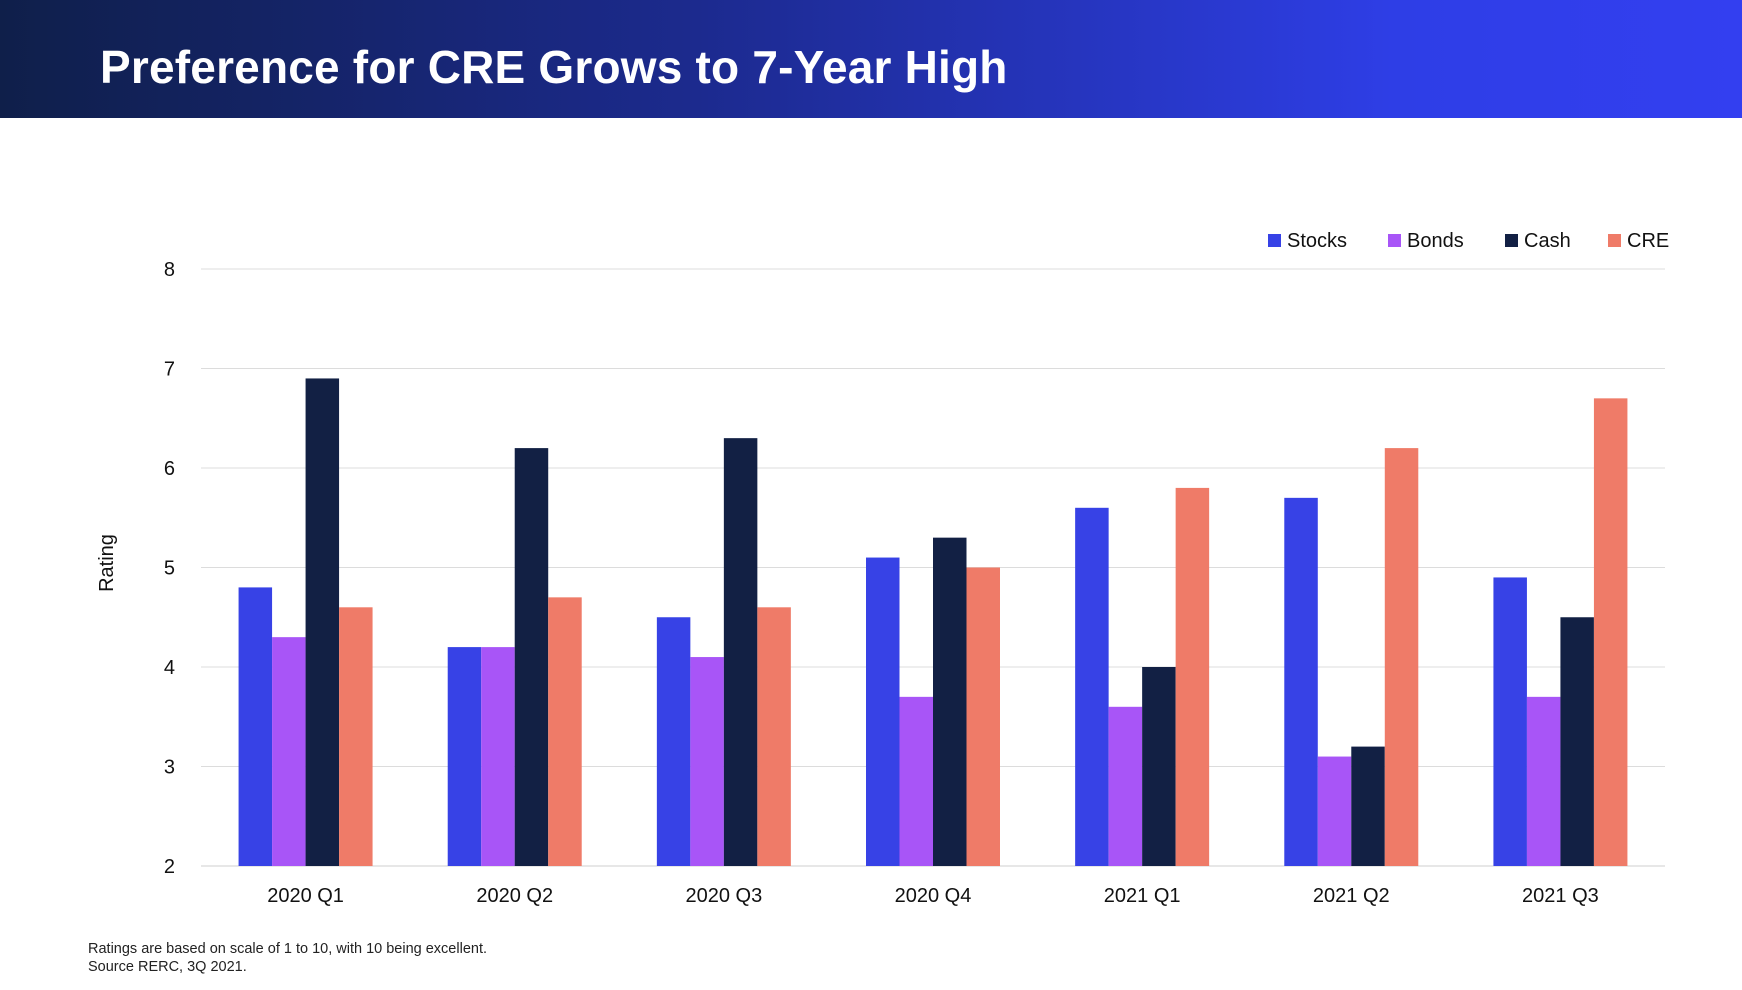  What do you see at coordinates (1192, 676) in the screenshot?
I see `bar-cre-2021-q1` at bounding box center [1192, 676].